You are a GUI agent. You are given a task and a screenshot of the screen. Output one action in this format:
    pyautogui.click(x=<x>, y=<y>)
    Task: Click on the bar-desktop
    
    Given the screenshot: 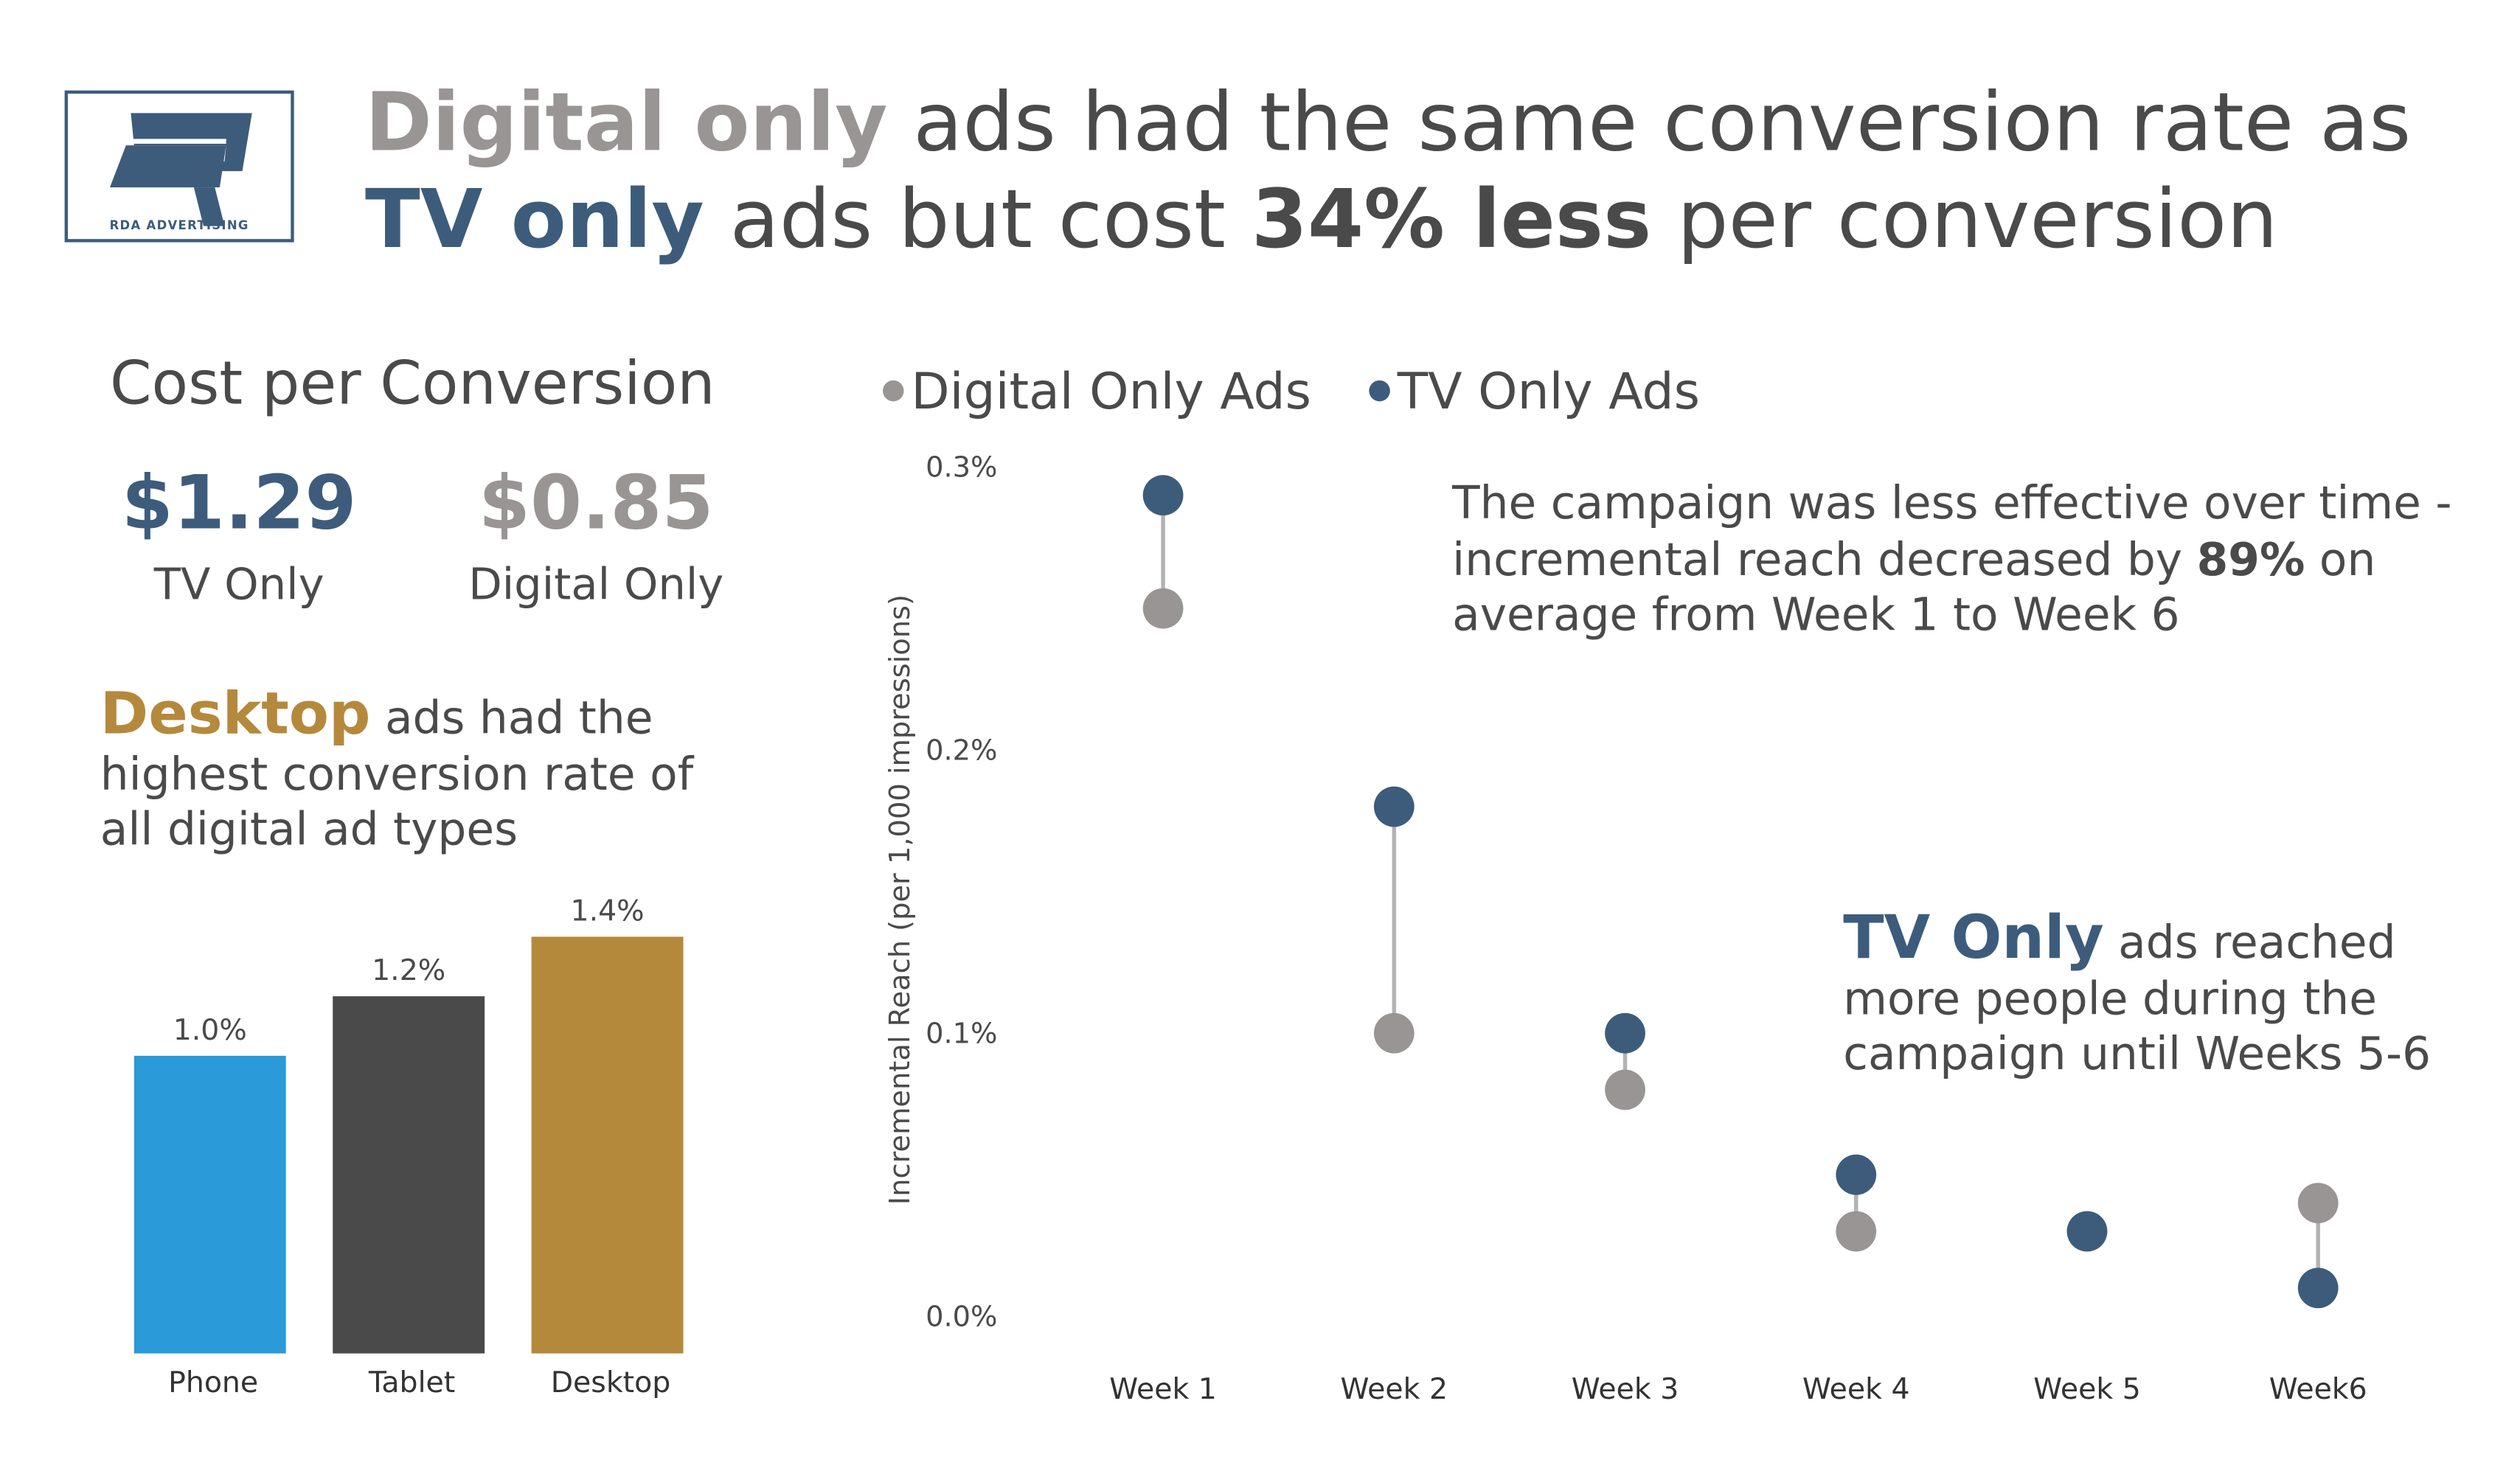 What is the action you would take?
    pyautogui.click(x=607, y=1145)
    